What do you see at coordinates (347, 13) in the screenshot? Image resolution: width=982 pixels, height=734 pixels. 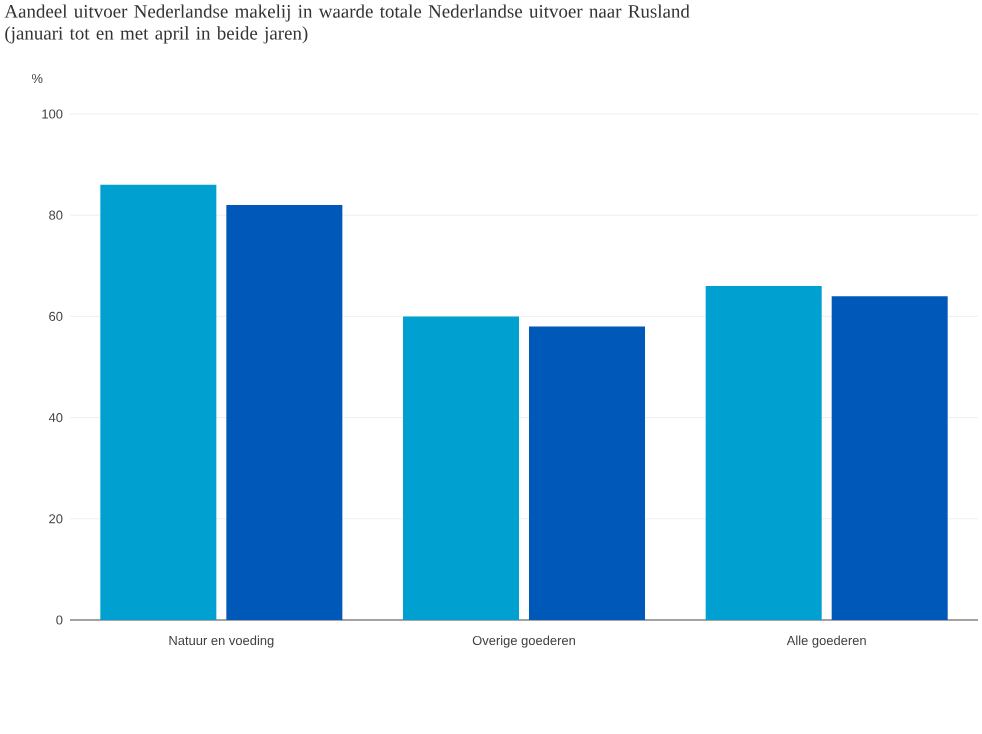 I see `chart-title: Aandeel uitvoer Nederlandse makelij in waarde totale Nederlandse uitvoer naar Rusland` at bounding box center [347, 13].